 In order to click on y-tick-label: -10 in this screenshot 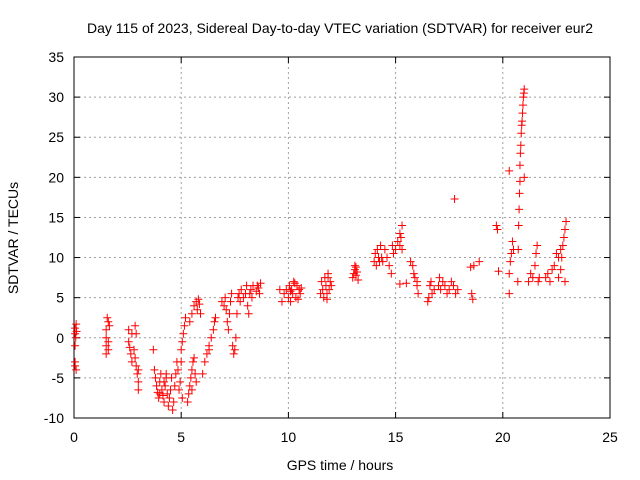, I will do `click(54, 418)`.